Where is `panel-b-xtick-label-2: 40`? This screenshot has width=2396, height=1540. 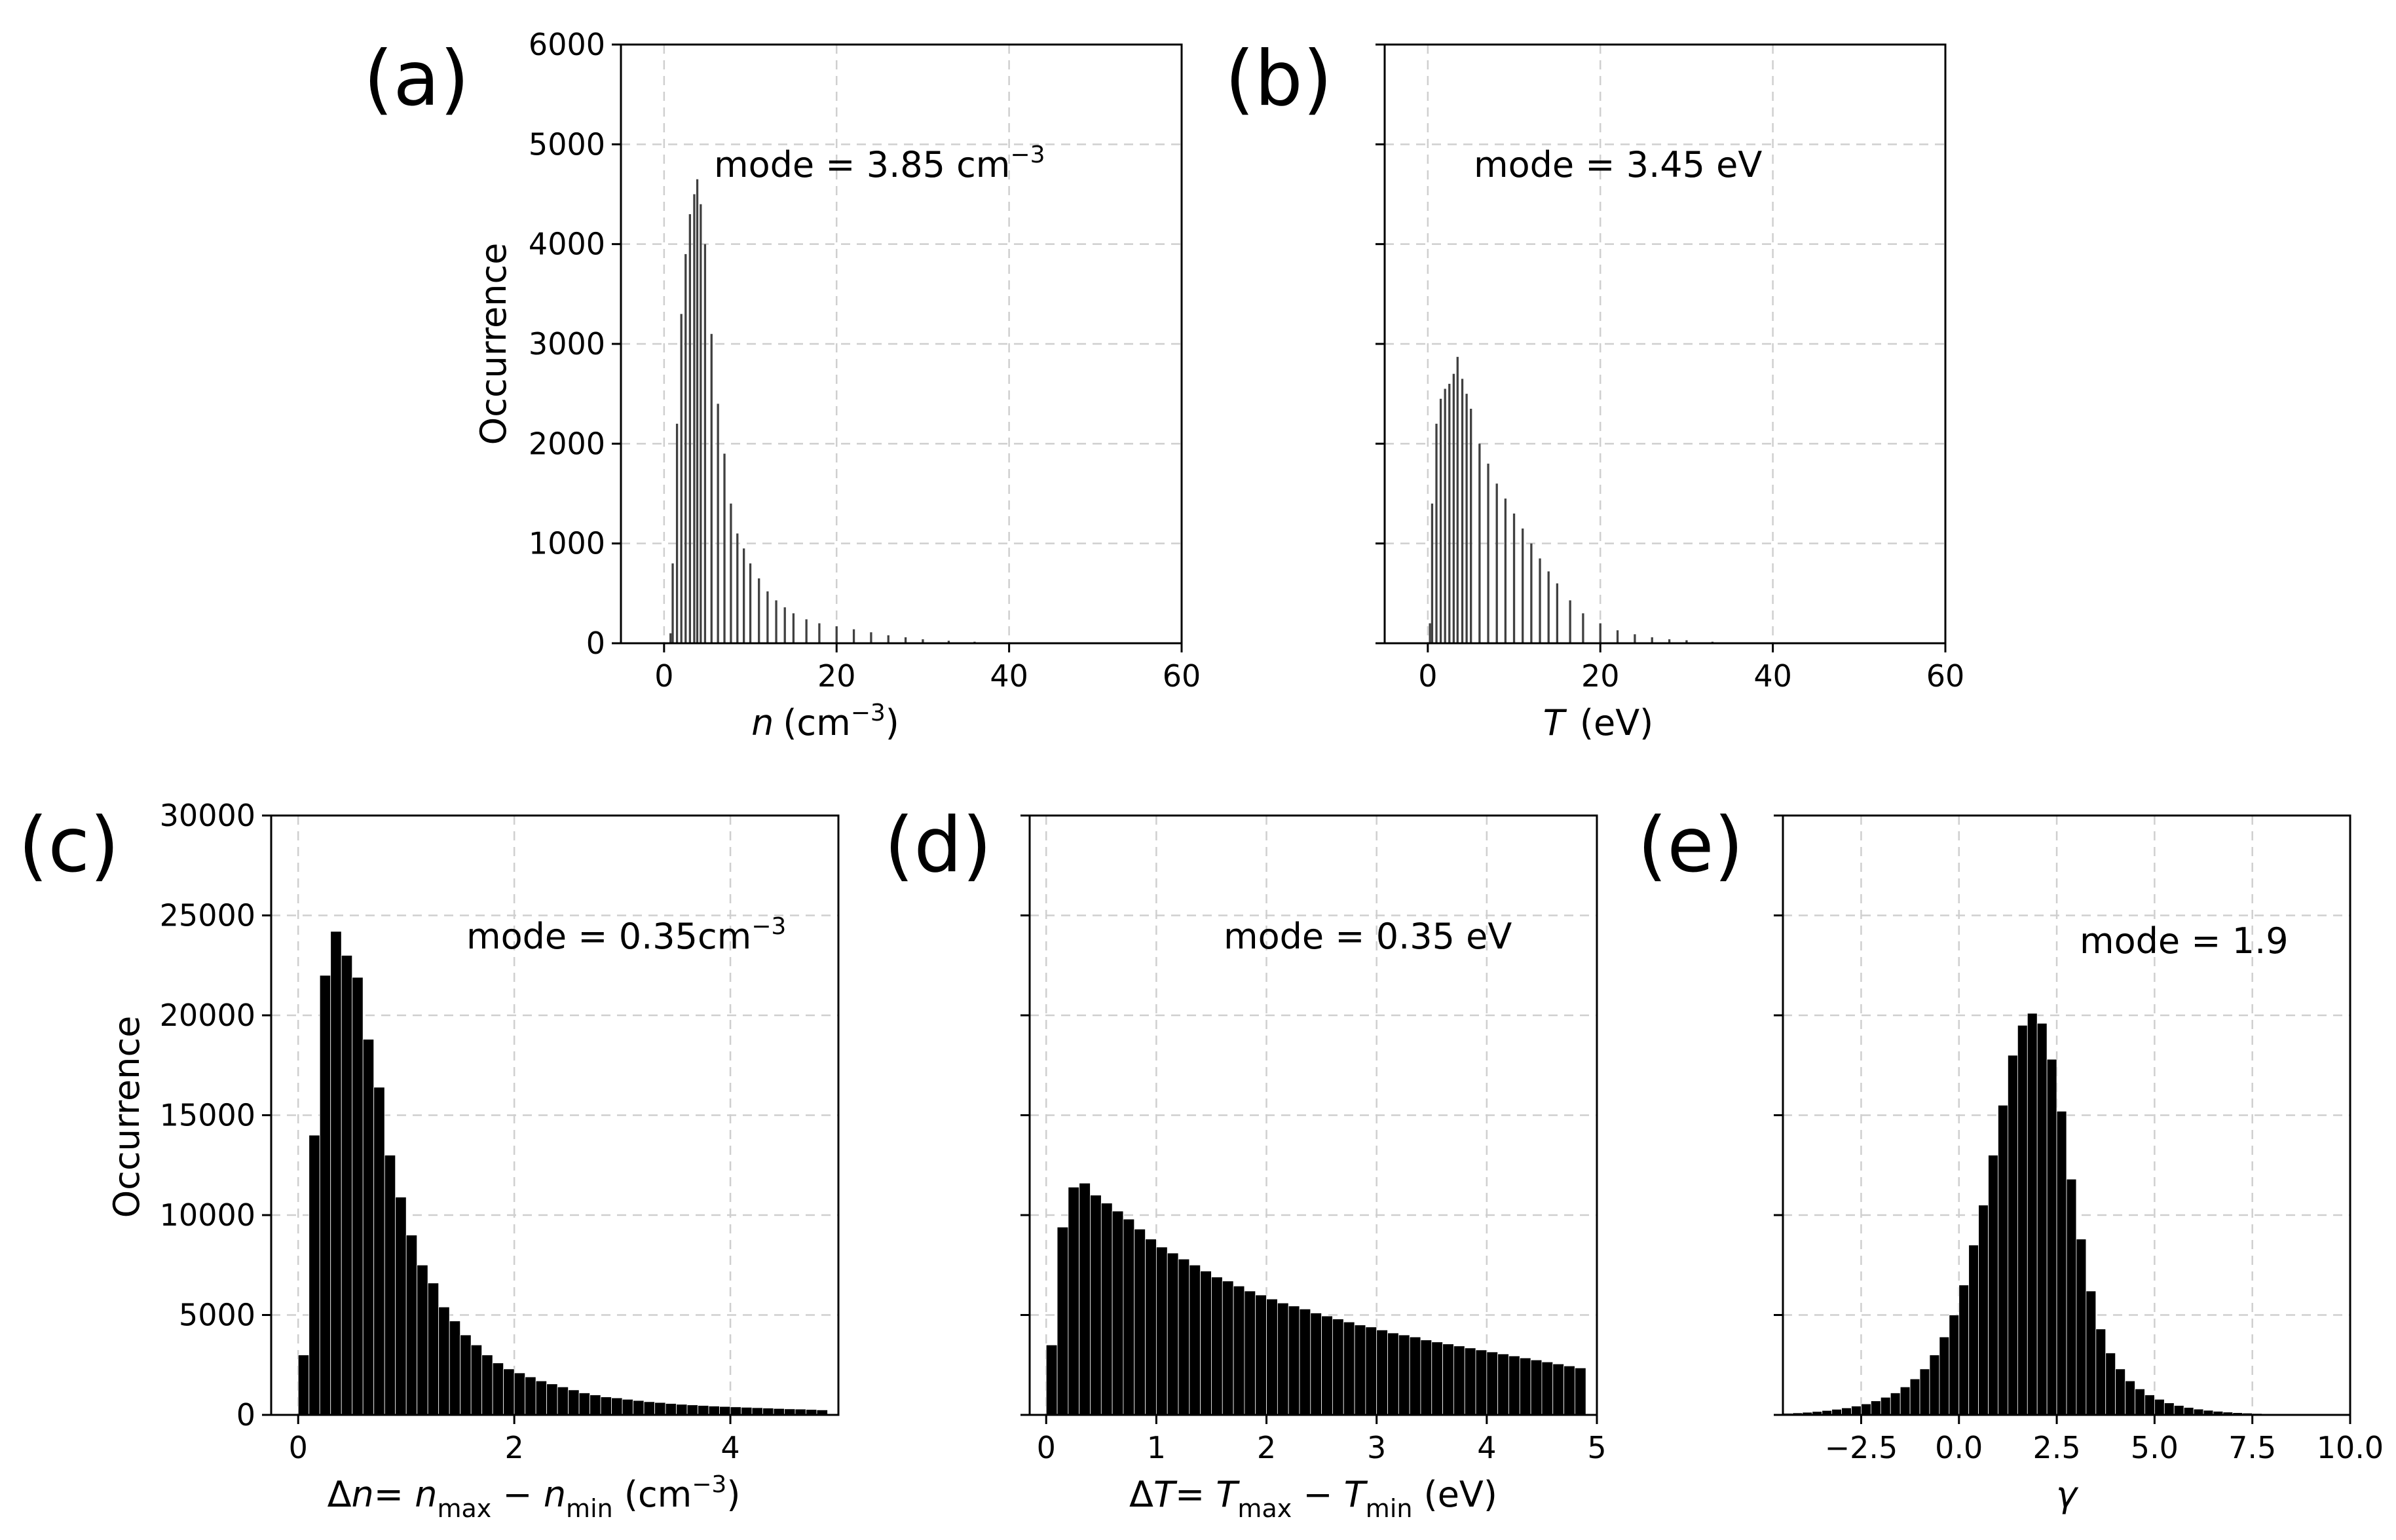 panel-b-xtick-label-2: 40 is located at coordinates (1772, 676).